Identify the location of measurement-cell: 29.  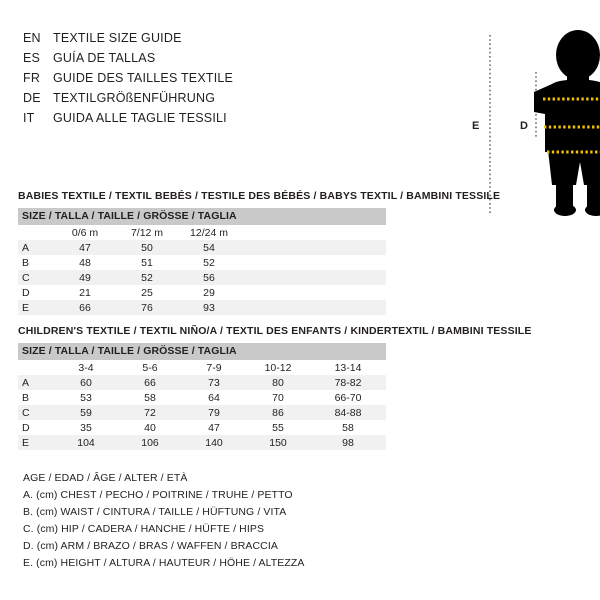
(209, 292).